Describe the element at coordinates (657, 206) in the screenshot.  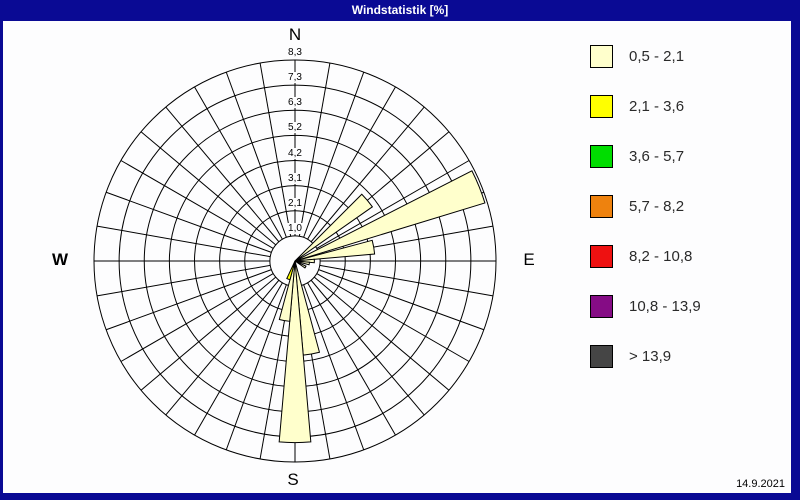
I see `legend-label: 5,7 - 8,2` at that location.